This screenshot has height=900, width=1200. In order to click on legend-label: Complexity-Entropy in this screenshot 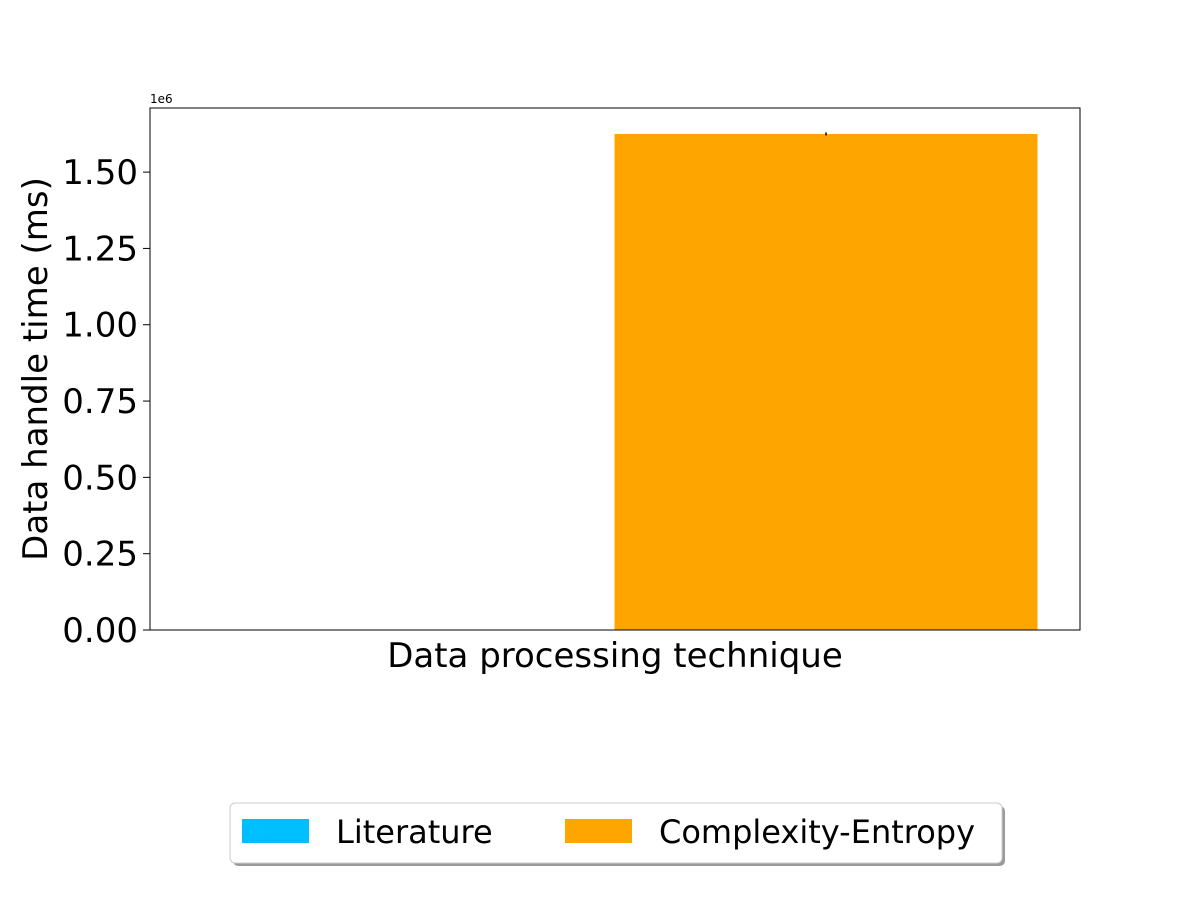, I will do `click(817, 832)`.